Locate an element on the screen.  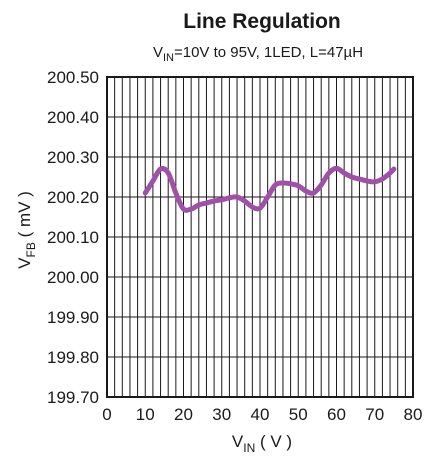
series-line is located at coordinates (269, 189).